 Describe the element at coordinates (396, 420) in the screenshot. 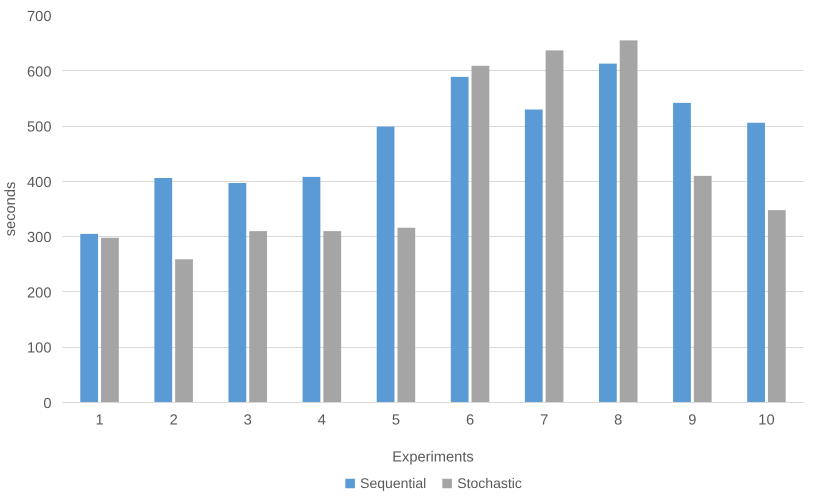

I see `x-tick-label: 5` at that location.